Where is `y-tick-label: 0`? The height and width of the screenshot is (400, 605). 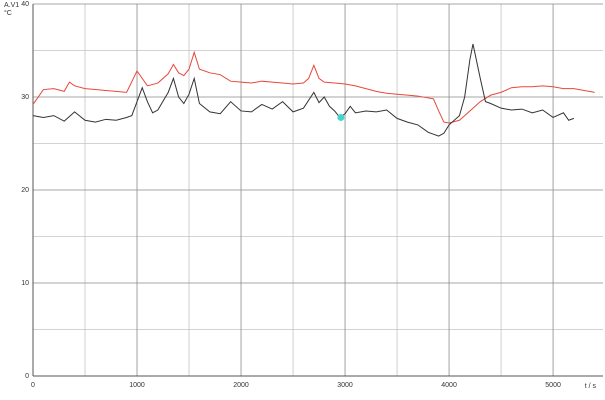 y-tick-label: 0 is located at coordinates (27, 376).